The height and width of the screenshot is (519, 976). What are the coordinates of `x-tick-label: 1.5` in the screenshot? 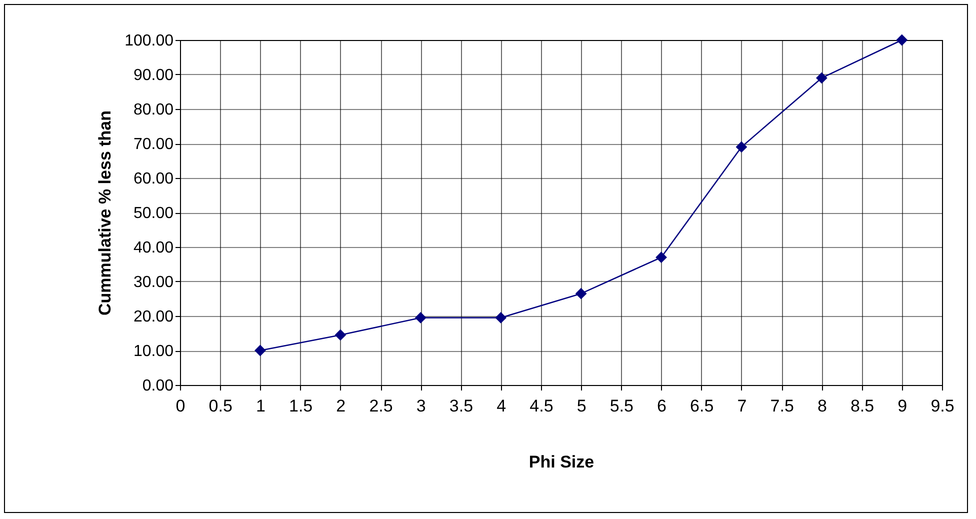 It's located at (300, 406).